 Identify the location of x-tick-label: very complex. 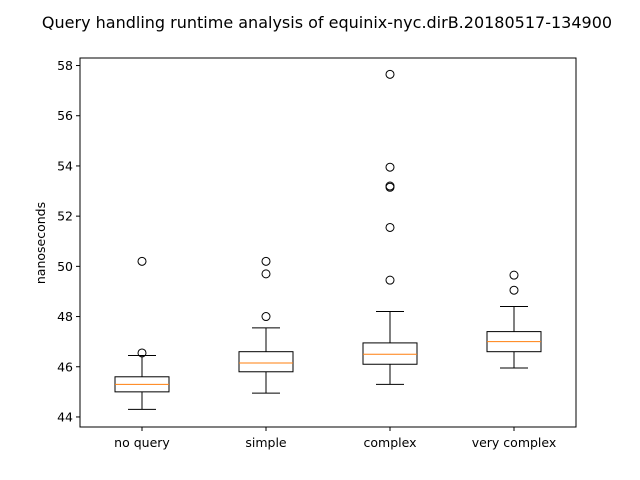
(514, 442).